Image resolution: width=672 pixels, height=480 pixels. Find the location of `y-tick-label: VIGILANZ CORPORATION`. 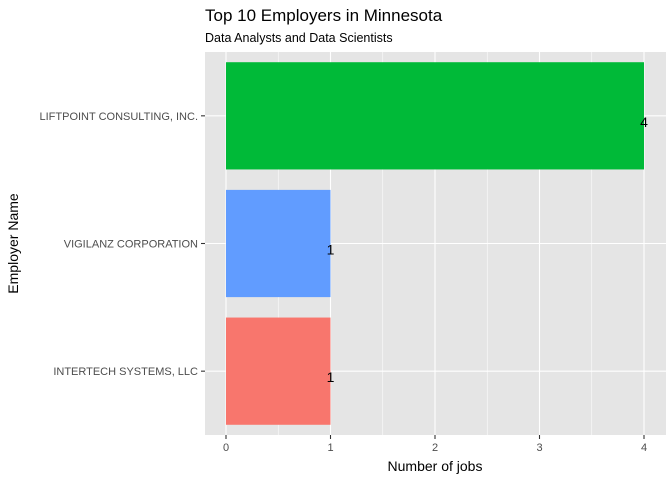

y-tick-label: VIGILANZ CORPORATION is located at coordinates (131, 245).